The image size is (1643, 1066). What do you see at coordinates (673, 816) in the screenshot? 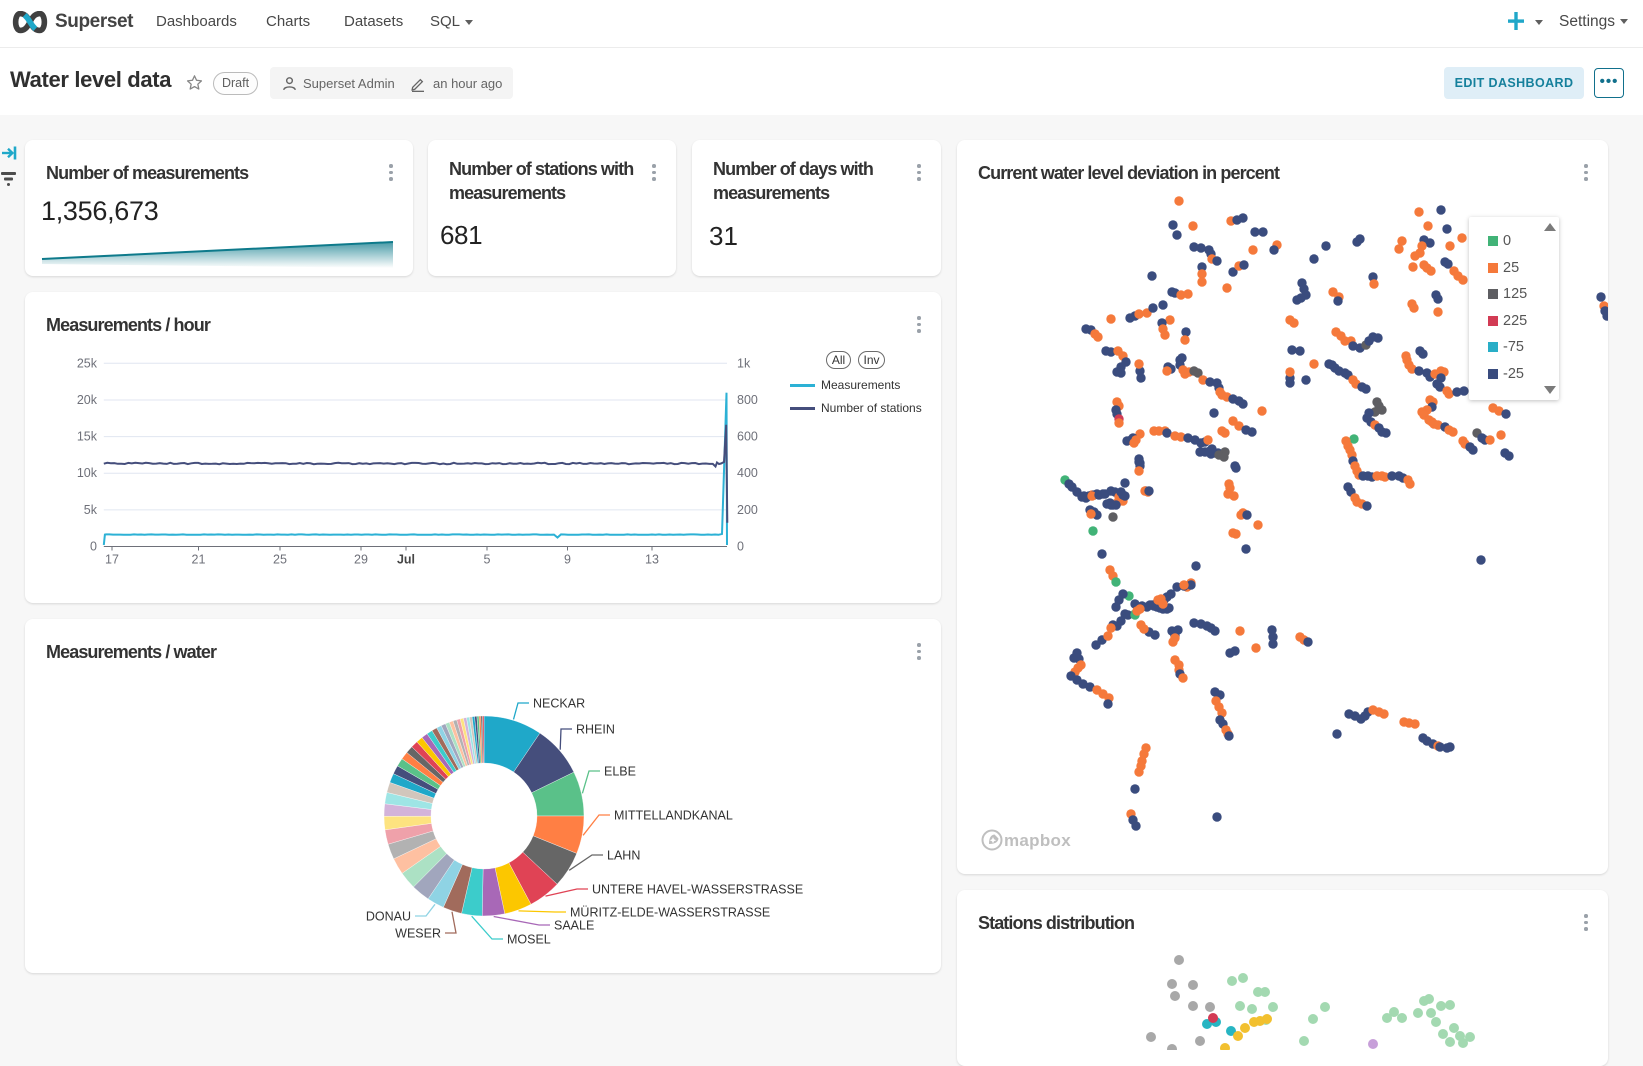
I see `svg-text: MITTELLANDKANAL` at bounding box center [673, 816].